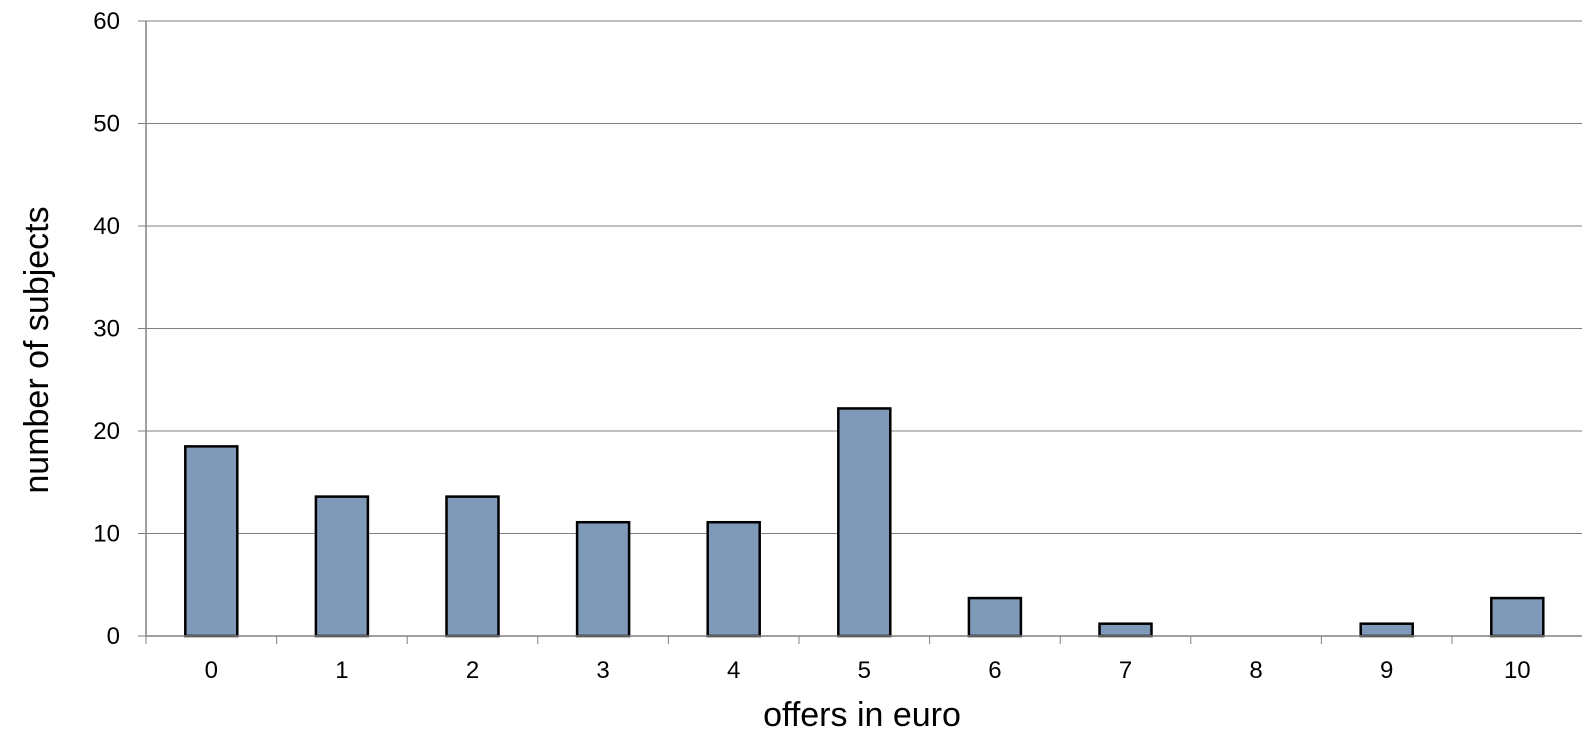 The height and width of the screenshot is (743, 1583). Describe the element at coordinates (1255, 670) in the screenshot. I see `x-tick-label: 8` at that location.